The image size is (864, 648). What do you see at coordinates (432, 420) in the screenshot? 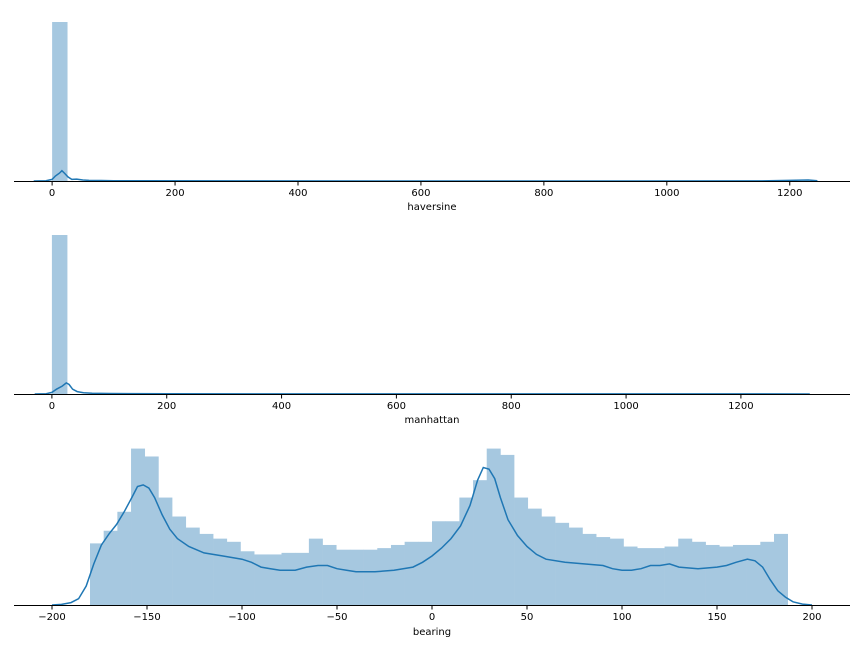
I see `x-axis-label: manhattan` at bounding box center [432, 420].